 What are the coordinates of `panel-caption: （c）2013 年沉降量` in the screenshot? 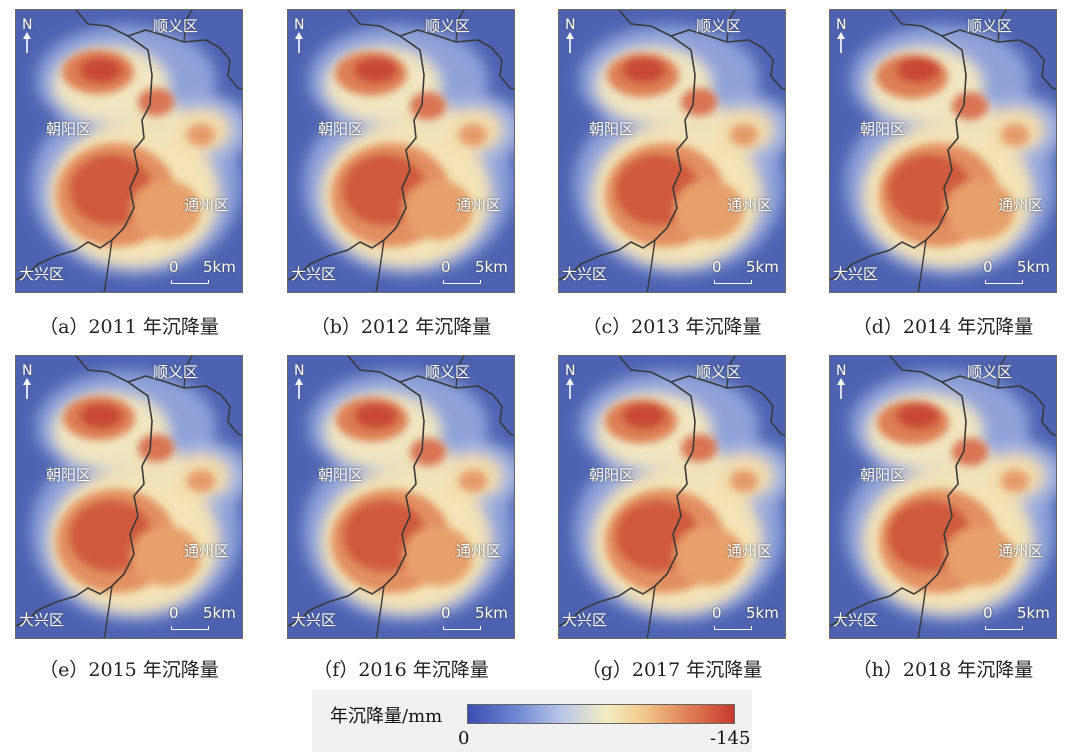 It's located at (672, 327).